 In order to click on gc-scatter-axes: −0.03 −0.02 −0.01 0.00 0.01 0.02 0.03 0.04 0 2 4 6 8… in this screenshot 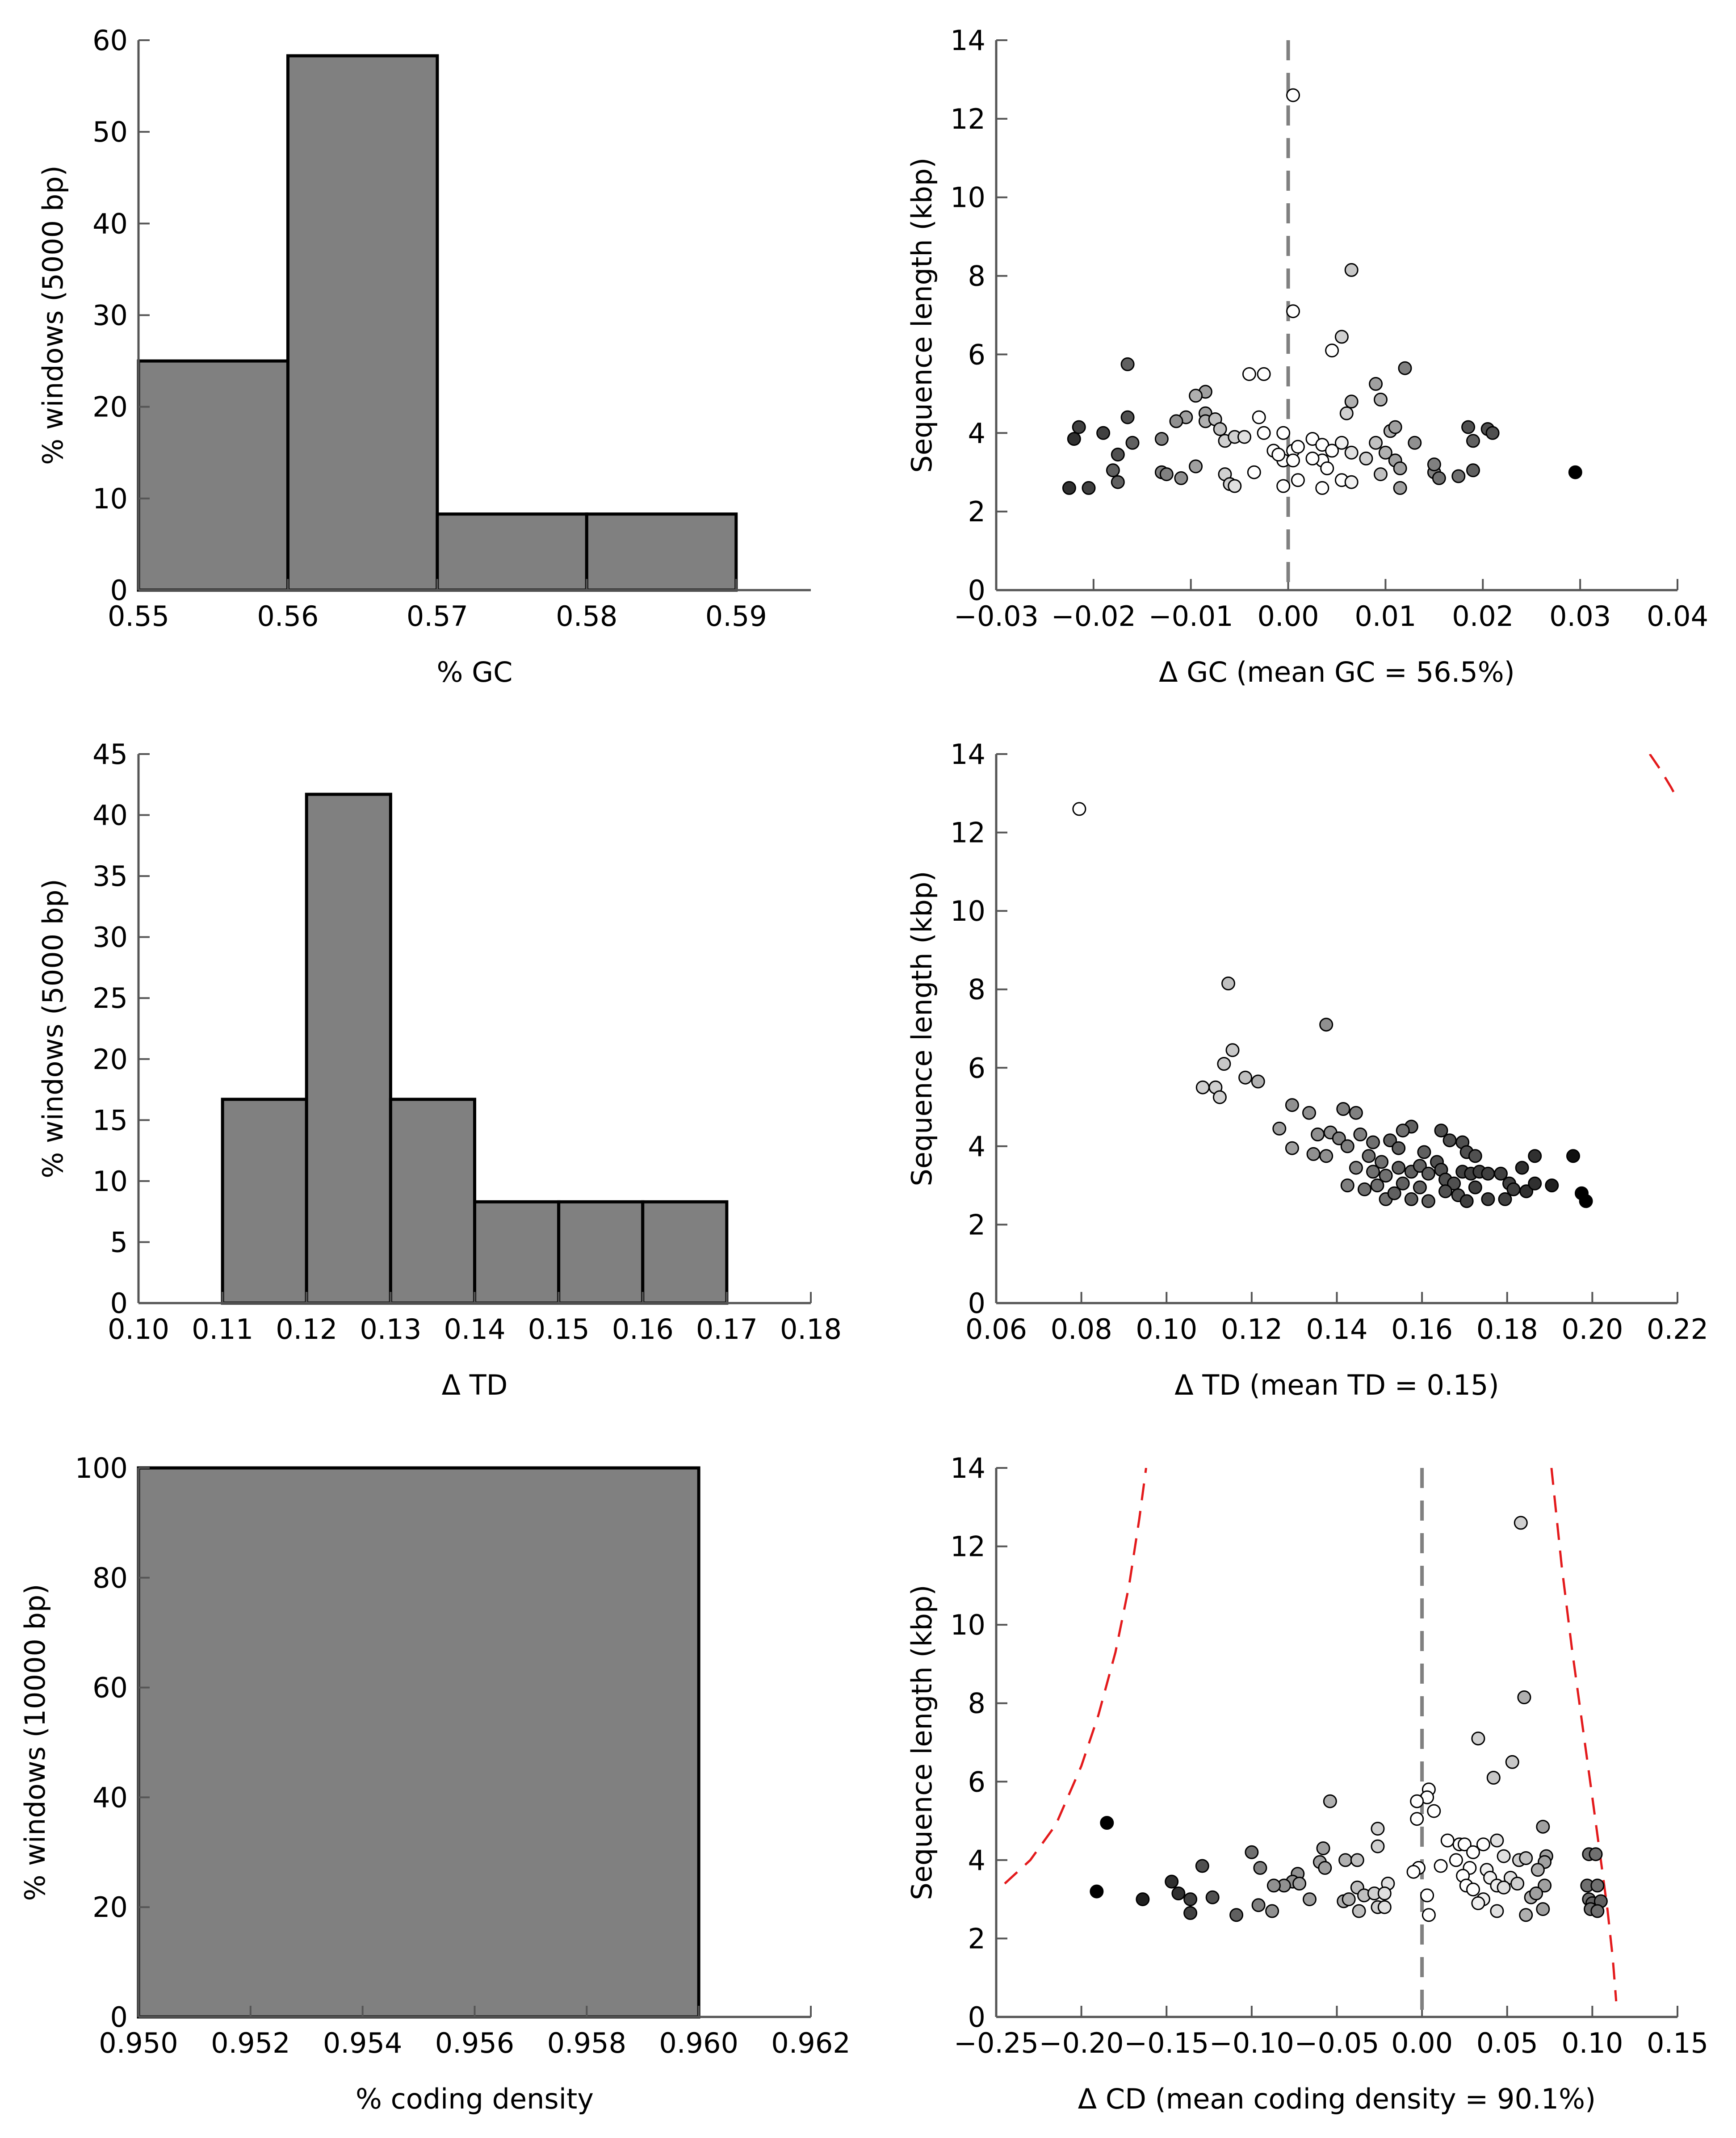, I will do `click(1329, 329)`.